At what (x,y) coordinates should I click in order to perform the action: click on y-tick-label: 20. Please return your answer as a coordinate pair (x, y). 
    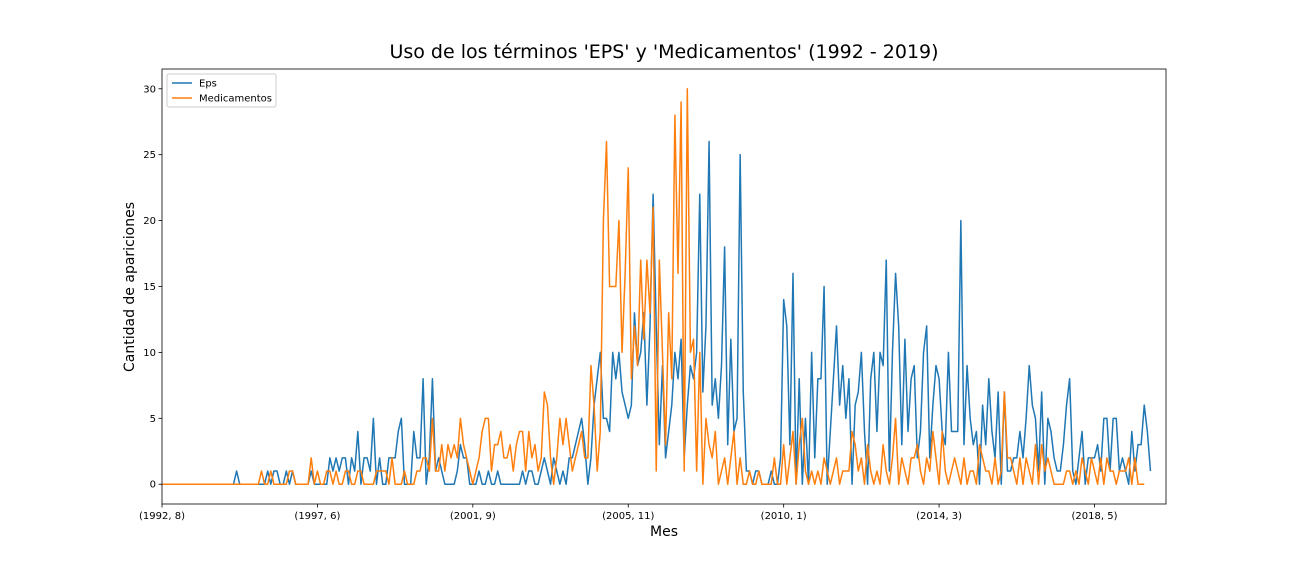
    Looking at the image, I should click on (149, 221).